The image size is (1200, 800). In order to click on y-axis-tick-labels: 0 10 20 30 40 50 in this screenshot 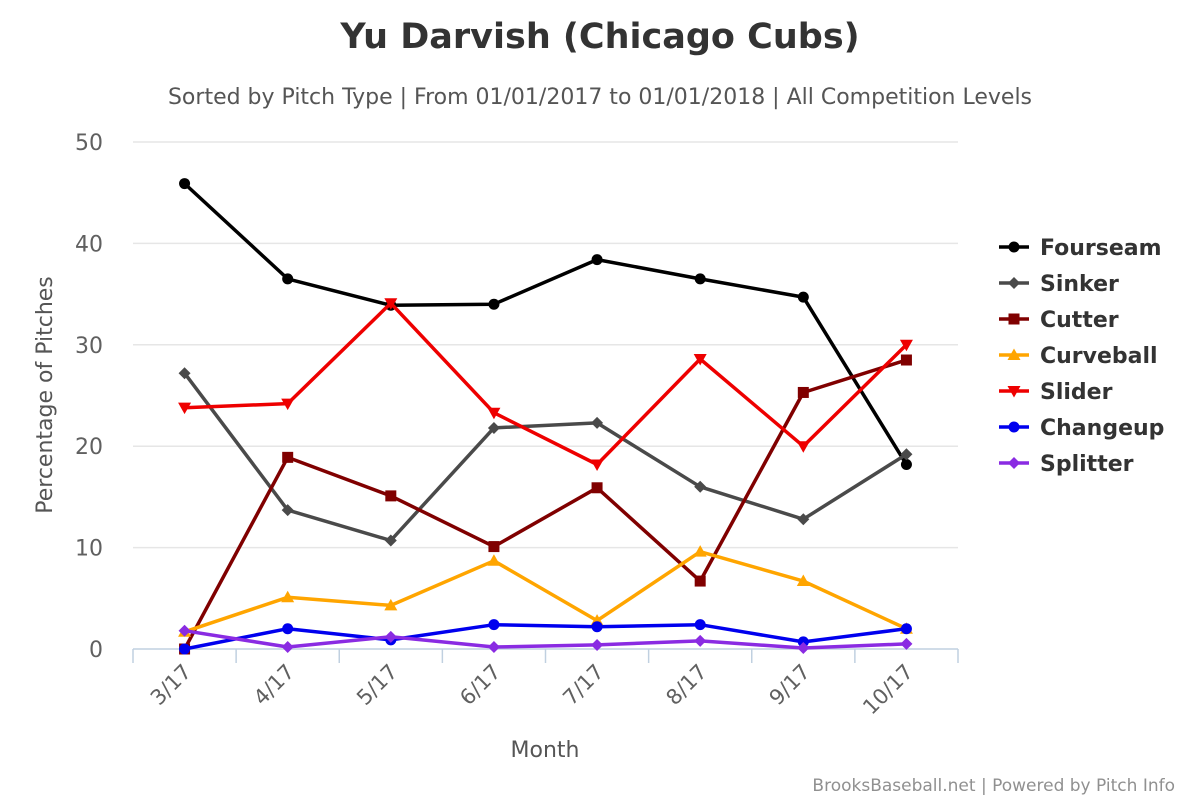, I will do `click(89, 397)`.